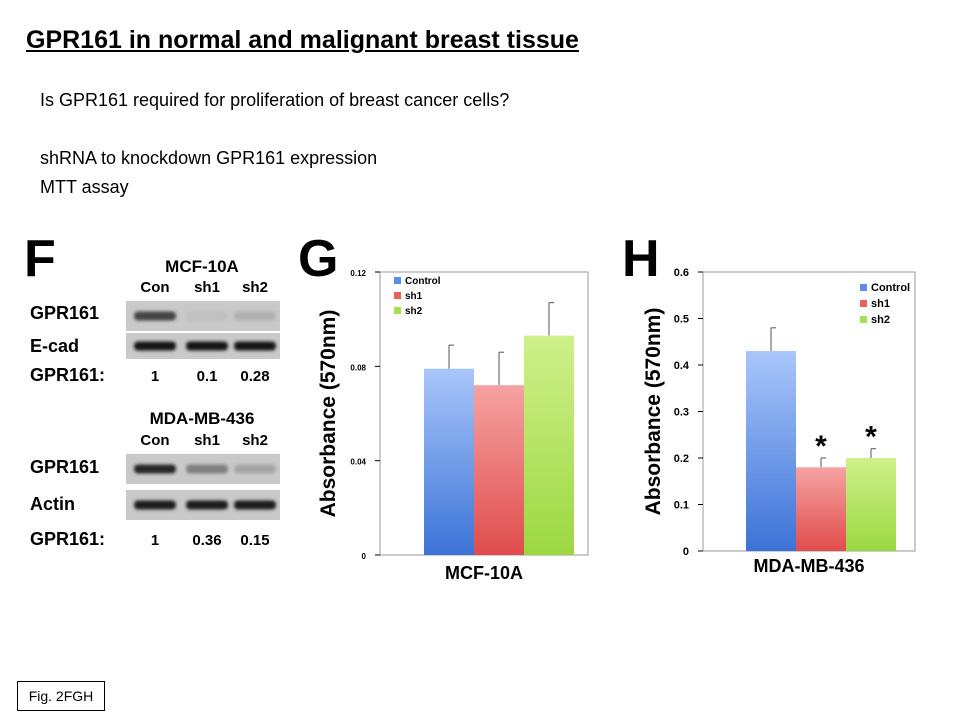  What do you see at coordinates (61, 696) in the screenshot?
I see `figure-label: Fig. 2FGH` at bounding box center [61, 696].